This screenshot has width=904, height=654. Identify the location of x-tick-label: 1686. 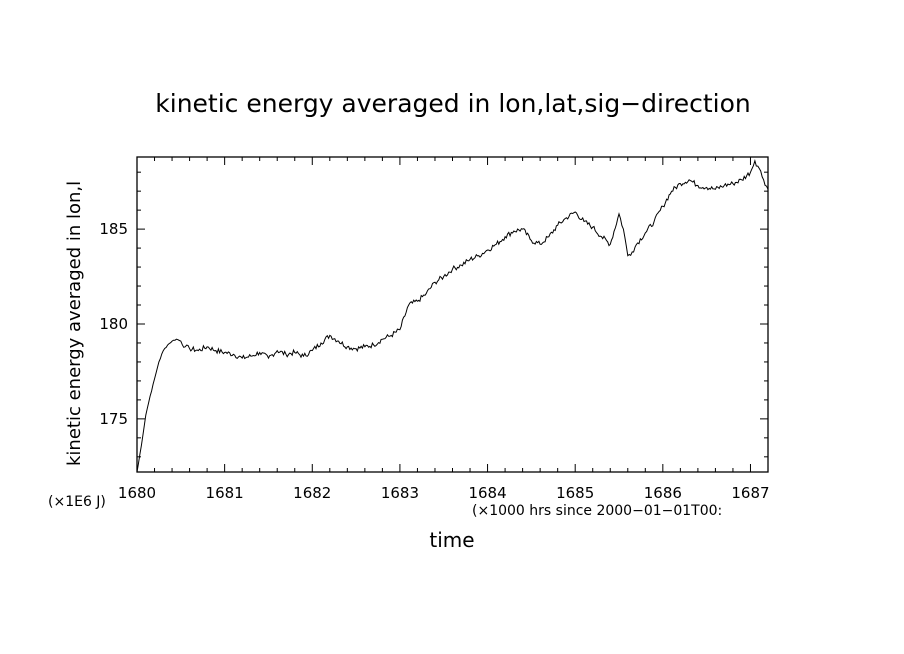
(663, 493).